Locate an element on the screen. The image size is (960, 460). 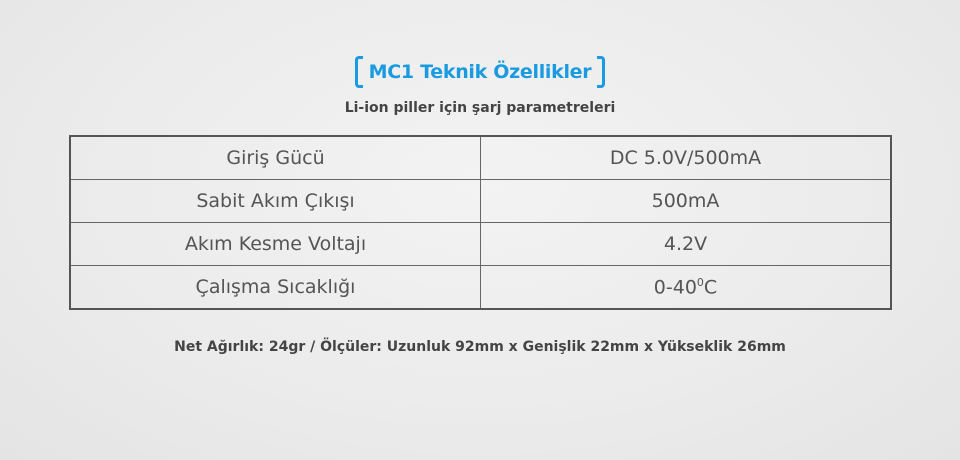
spec-value: 0-400C is located at coordinates (686, 287).